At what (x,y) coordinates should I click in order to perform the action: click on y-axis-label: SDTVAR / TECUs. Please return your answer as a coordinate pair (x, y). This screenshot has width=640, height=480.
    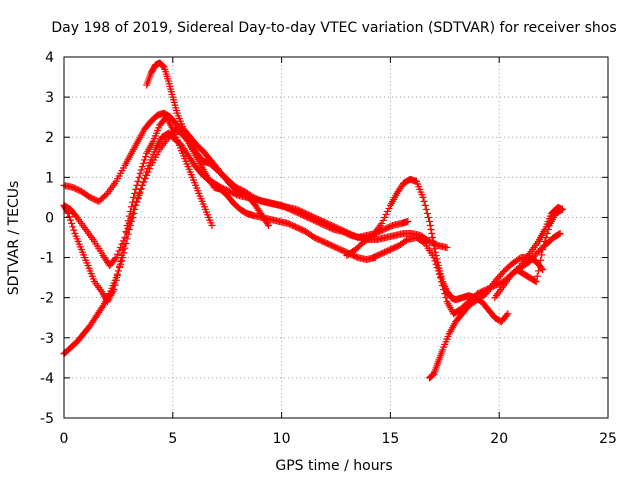
    Looking at the image, I should click on (14, 238).